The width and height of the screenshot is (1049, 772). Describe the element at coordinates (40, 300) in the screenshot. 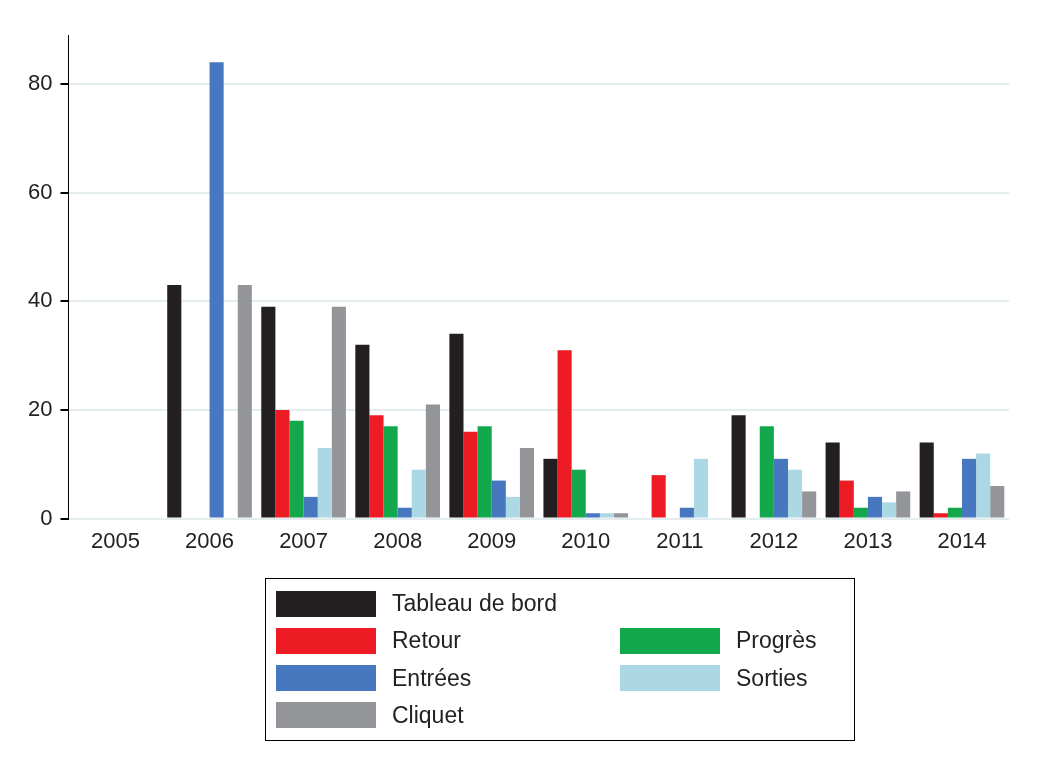

I see `y-tick-label: 40` at that location.